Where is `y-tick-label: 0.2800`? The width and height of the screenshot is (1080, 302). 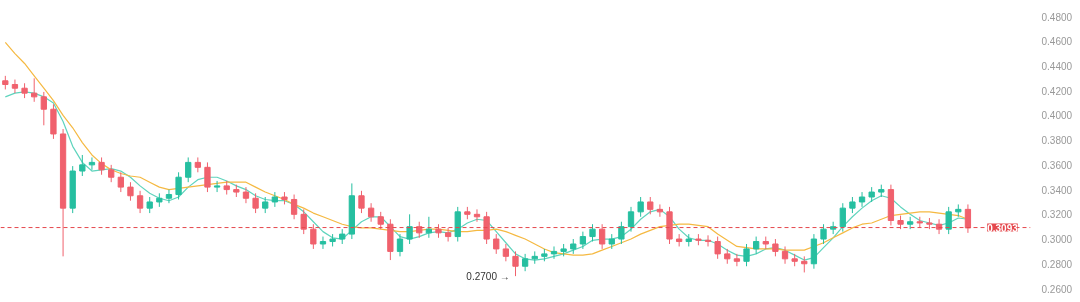
y-tick-label: 0.2800 is located at coordinates (1057, 264).